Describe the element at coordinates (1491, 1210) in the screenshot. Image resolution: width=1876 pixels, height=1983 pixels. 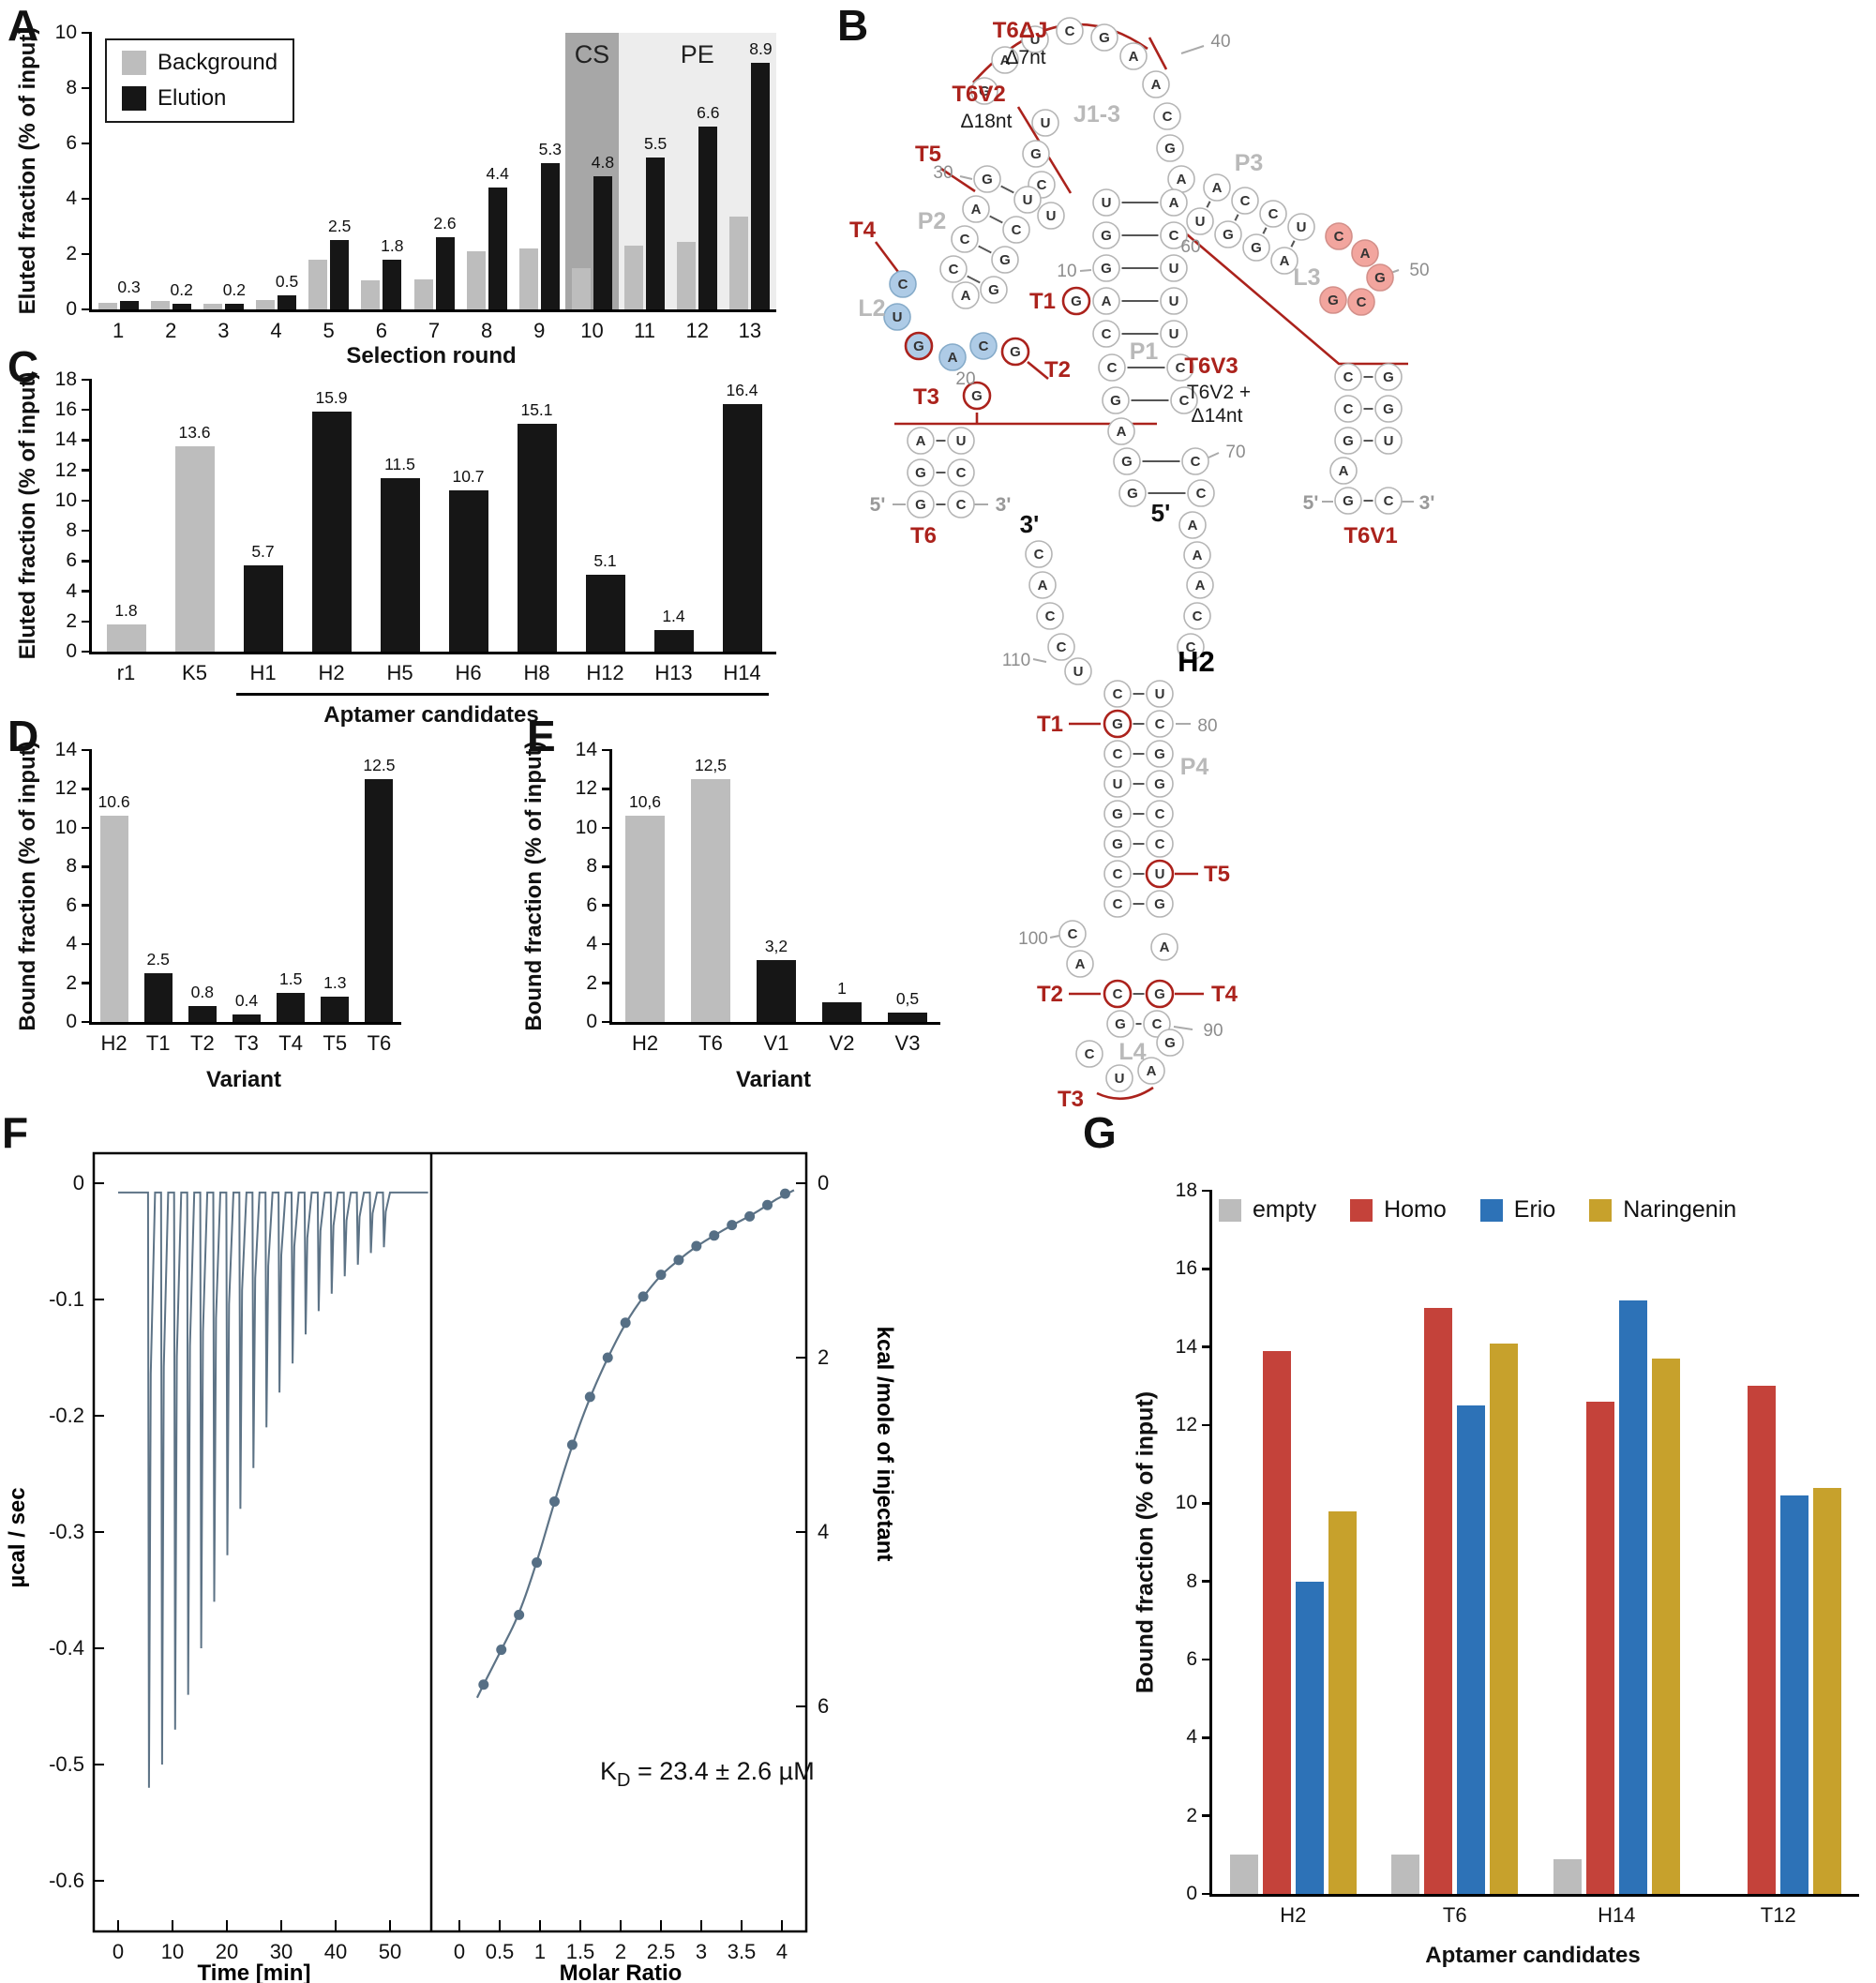
I see `Erio-swatch` at that location.